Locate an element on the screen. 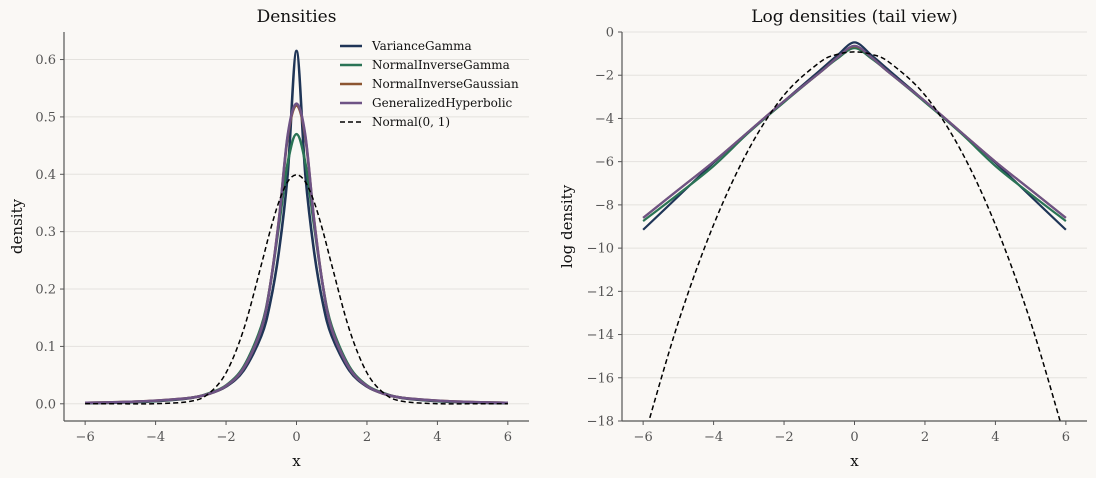 Image resolution: width=1096 pixels, height=478 pixels. legend-label: NormalInverseGaussian is located at coordinates (445, 84).